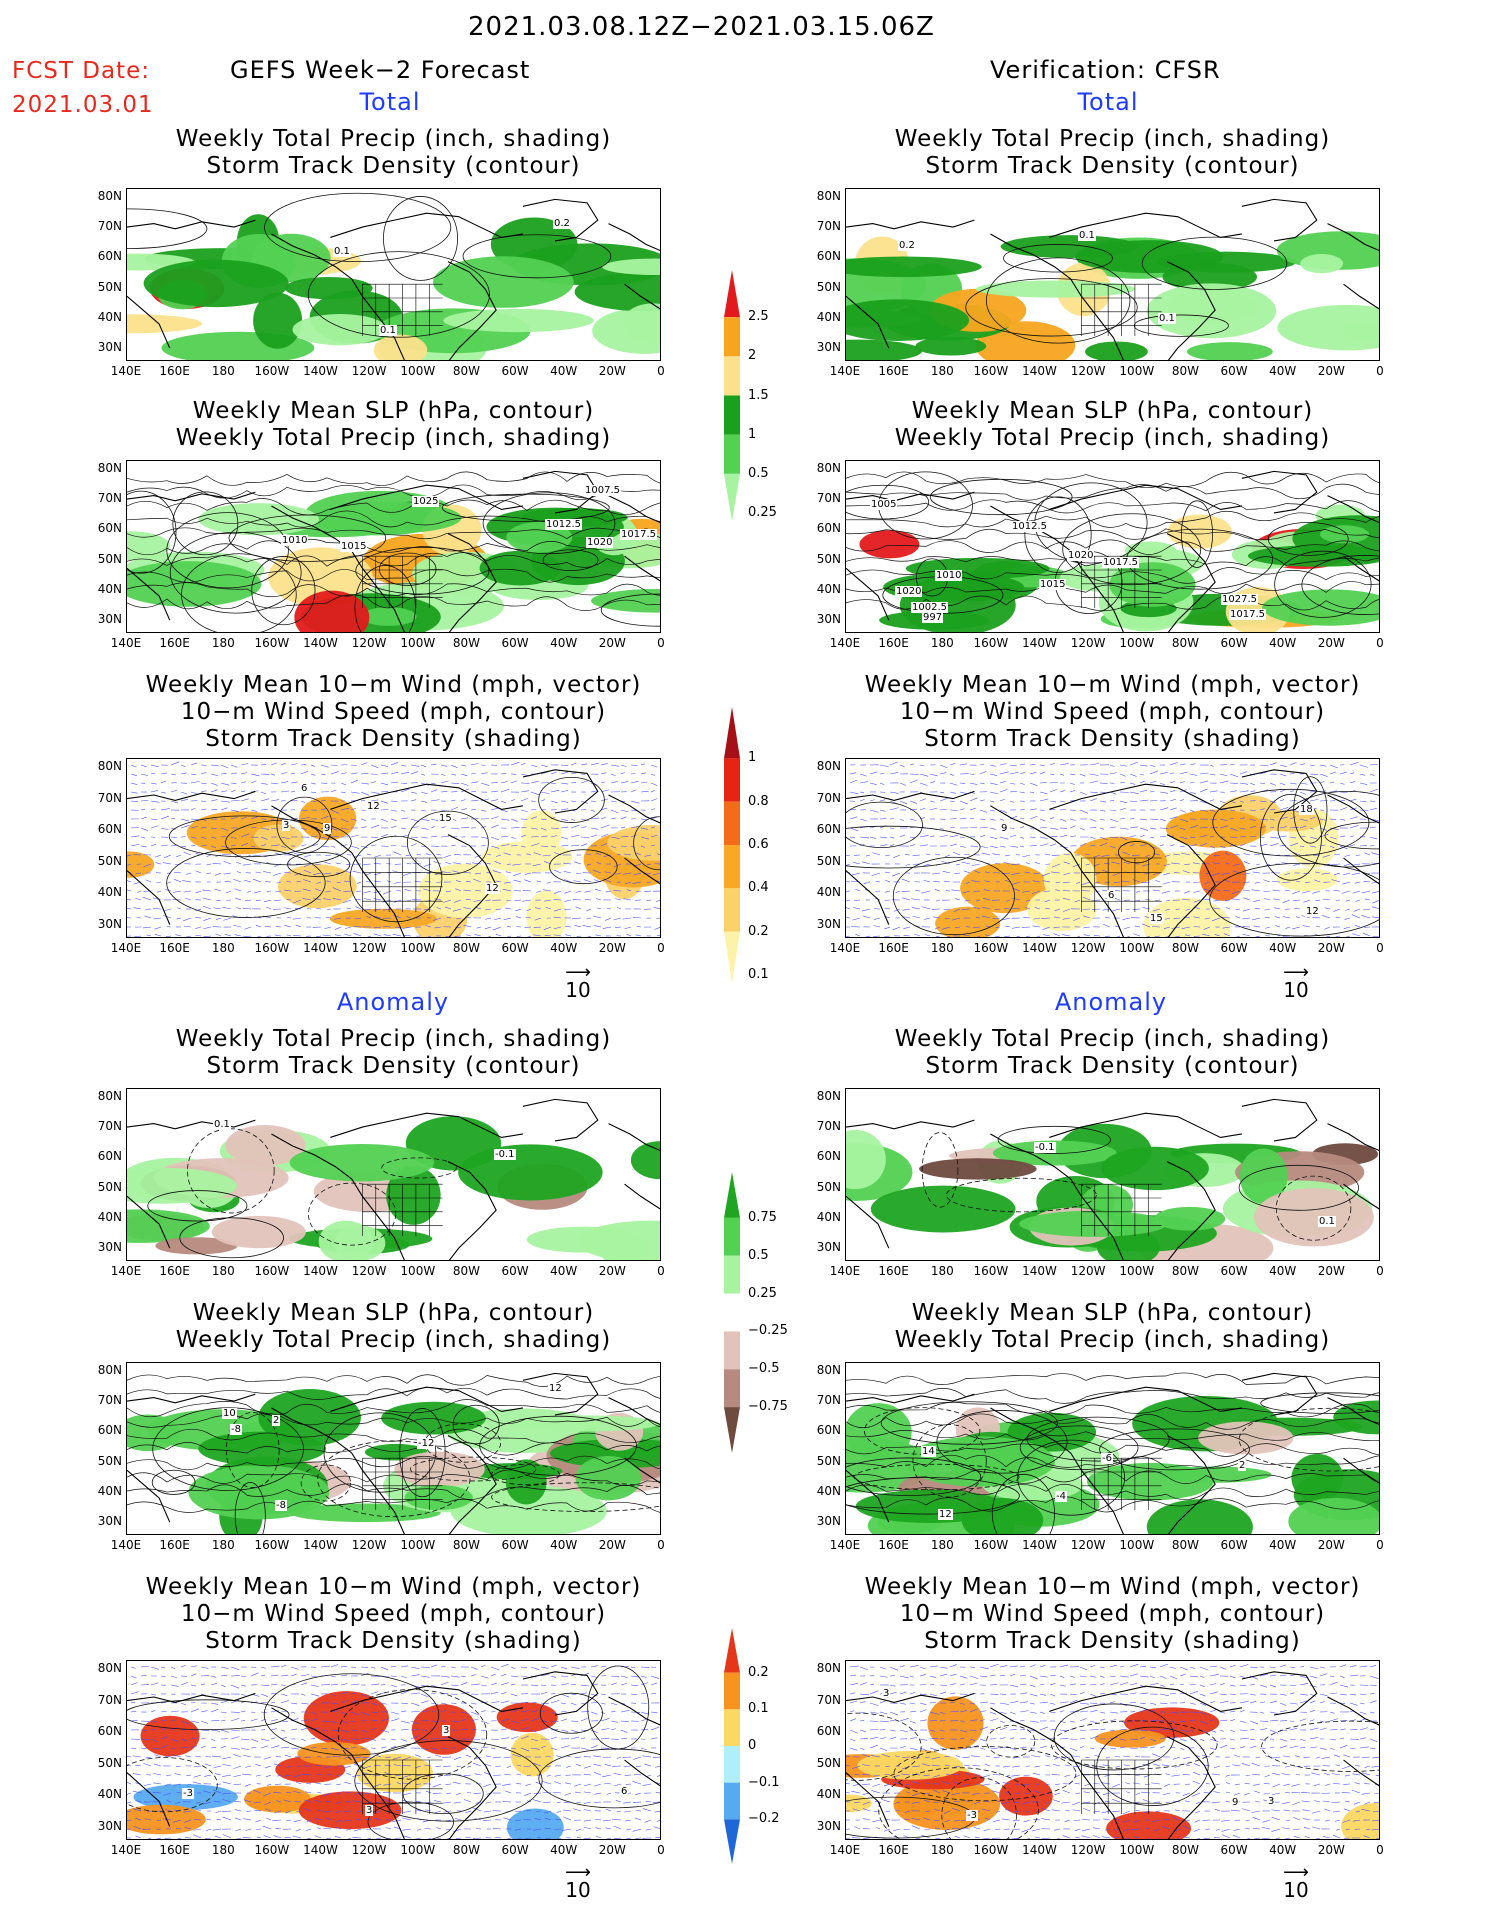  Describe the element at coordinates (393, 1313) in the screenshot. I see `panel-title-gefs-anom-slp-line1: Weekly Mean SLP (hPa, contour)` at that location.